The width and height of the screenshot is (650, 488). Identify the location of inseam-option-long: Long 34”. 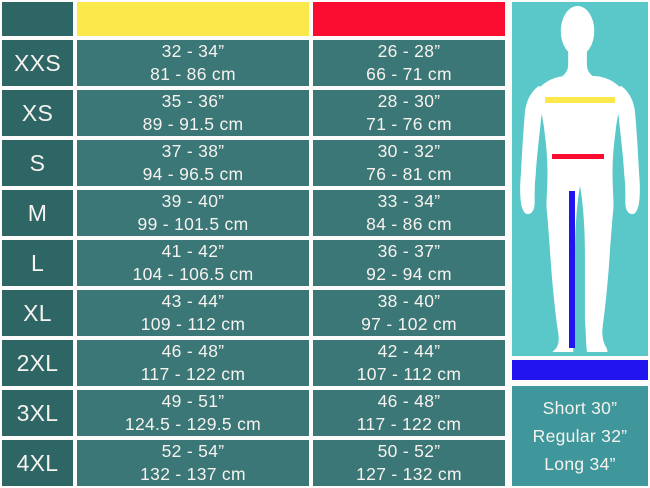
(580, 463).